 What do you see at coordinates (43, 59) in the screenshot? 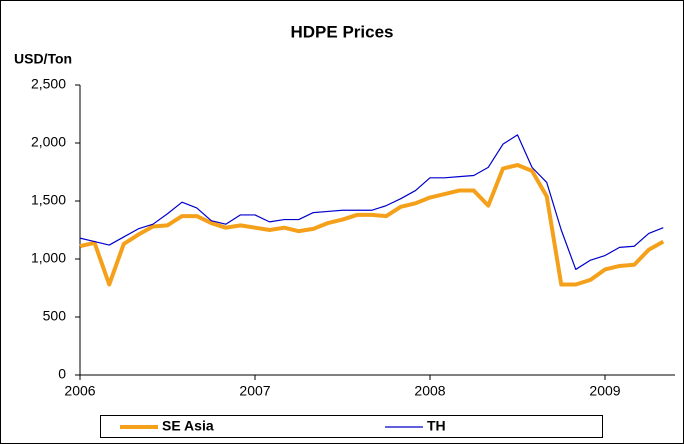
I see `y-axis-label: USD/Ton` at bounding box center [43, 59].